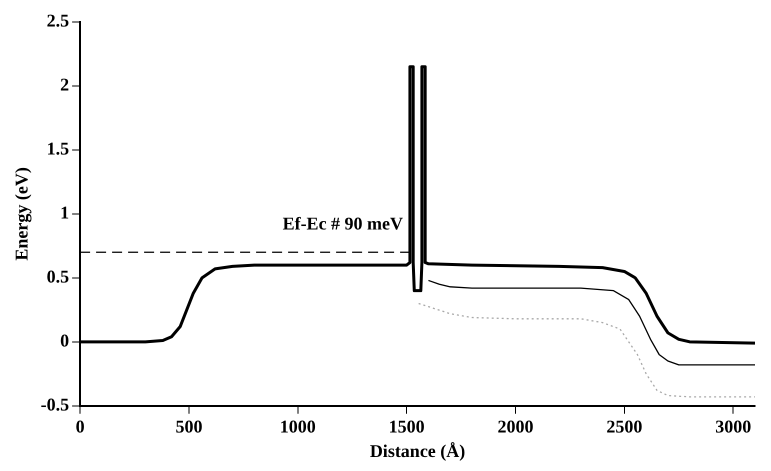 Image resolution: width=771 pixels, height=471 pixels. I want to click on x-tick-label: 1500, so click(406, 426).